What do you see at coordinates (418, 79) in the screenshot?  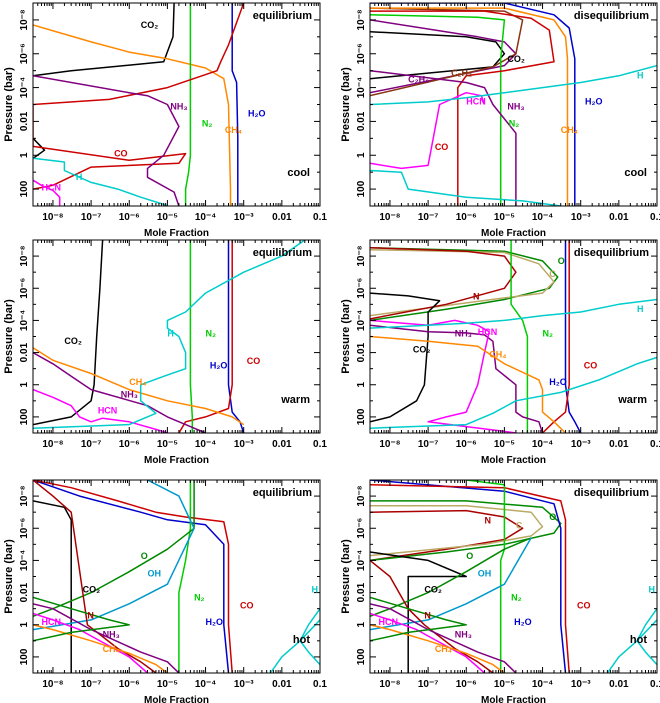 I see `series-label: C₂H₆` at bounding box center [418, 79].